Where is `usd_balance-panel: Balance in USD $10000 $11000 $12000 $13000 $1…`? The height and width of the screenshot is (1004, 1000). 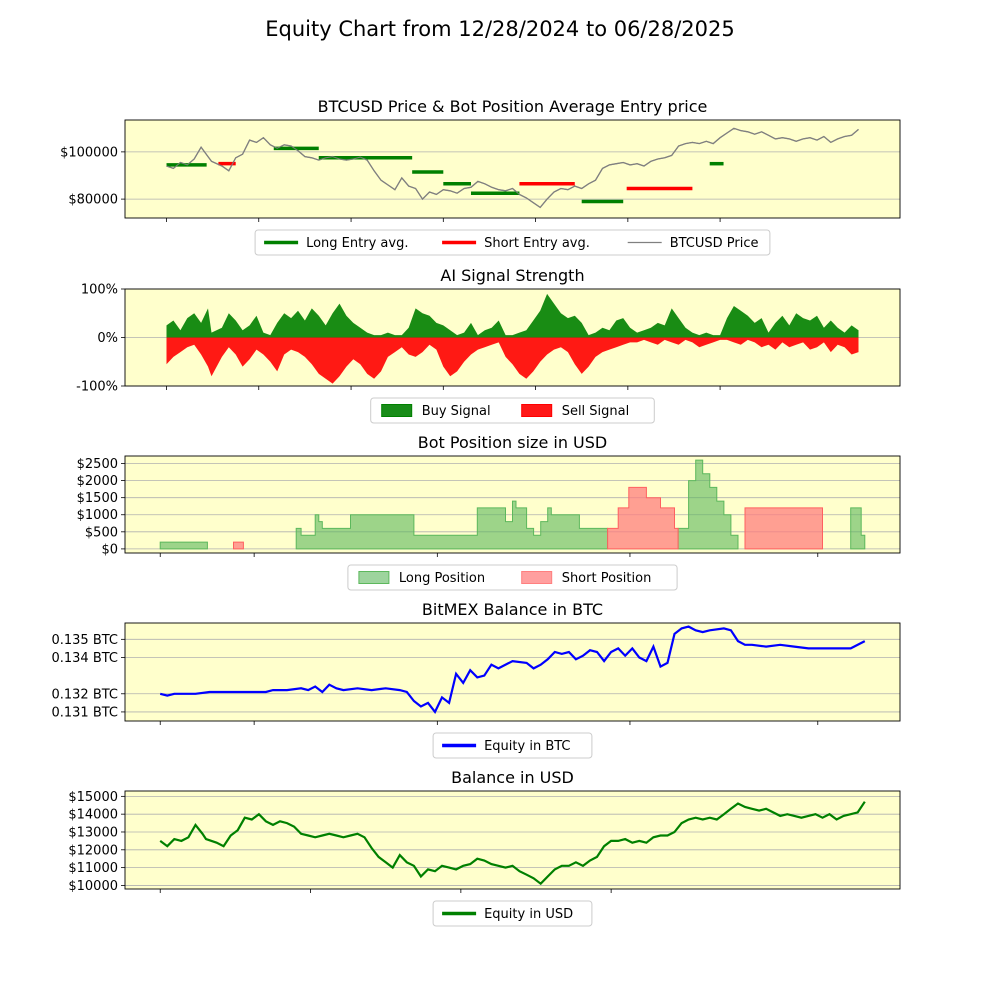
usd_balance-panel: Balance in USD $10000 $11000 $12000 $13000 $1… is located at coordinates (484, 847).